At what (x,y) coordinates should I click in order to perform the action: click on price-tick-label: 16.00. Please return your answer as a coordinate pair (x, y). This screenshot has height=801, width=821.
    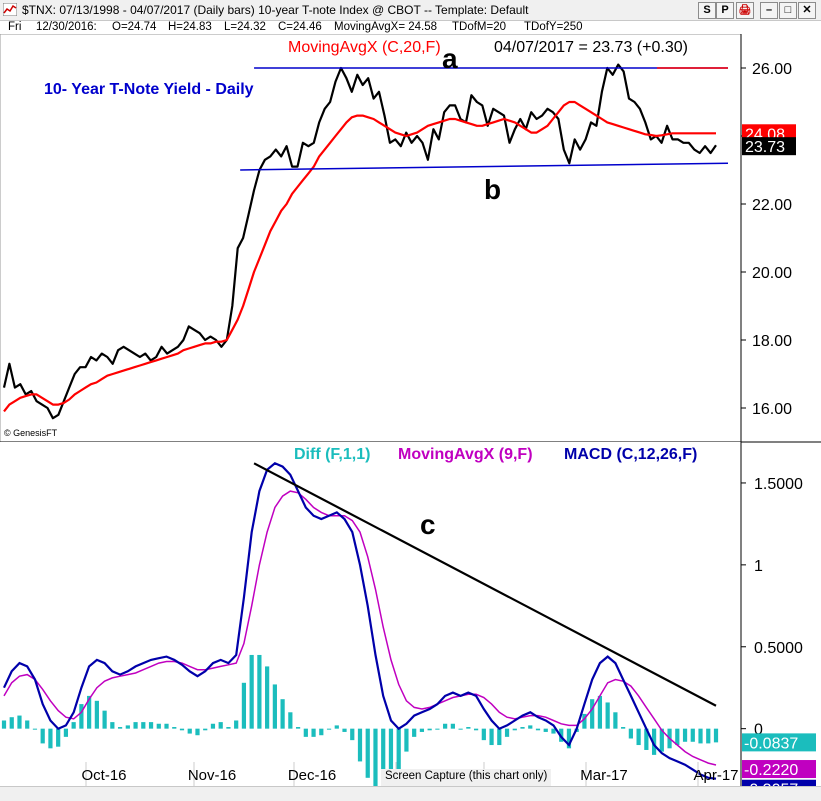
    Looking at the image, I should click on (772, 409).